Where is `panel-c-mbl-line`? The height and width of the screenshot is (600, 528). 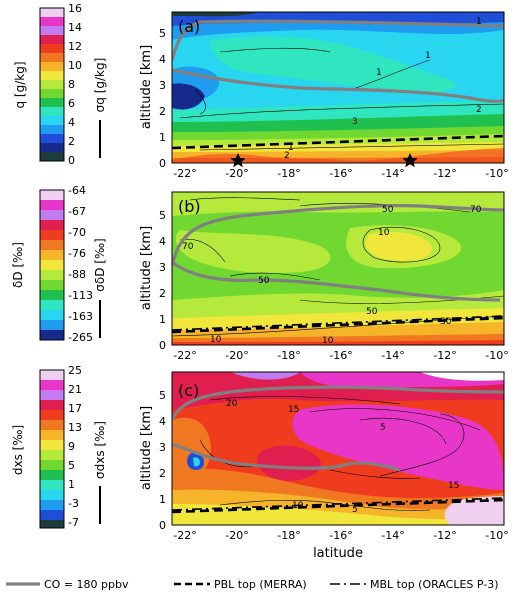 panel-c-mbl-line is located at coordinates (338, 504).